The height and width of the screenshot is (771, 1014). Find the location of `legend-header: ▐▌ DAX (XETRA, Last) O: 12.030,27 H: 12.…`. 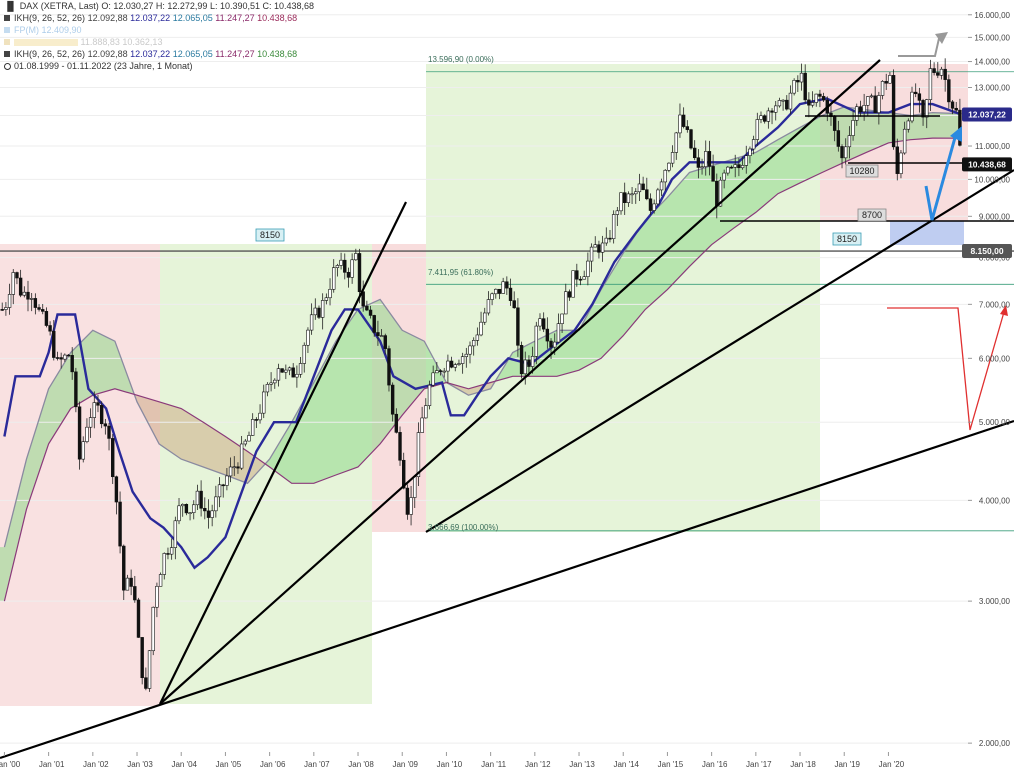

legend-header: ▐▌ DAX (XETRA, Last) O: 12.030,27 H: 12.… is located at coordinates (159, 6).